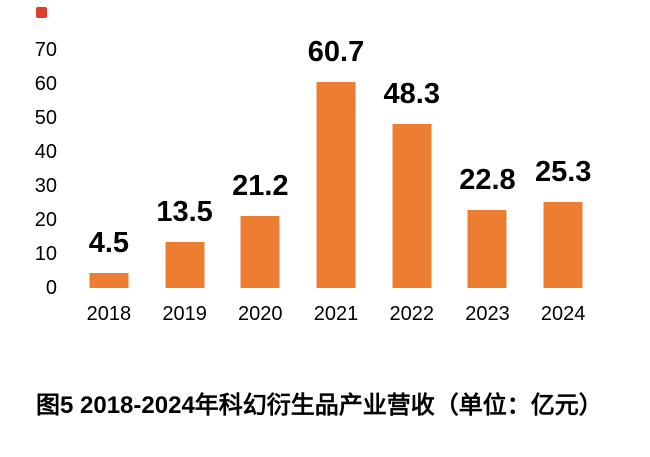 The height and width of the screenshot is (457, 650). Describe the element at coordinates (45, 50) in the screenshot. I see `y-tick-label: 70` at that location.